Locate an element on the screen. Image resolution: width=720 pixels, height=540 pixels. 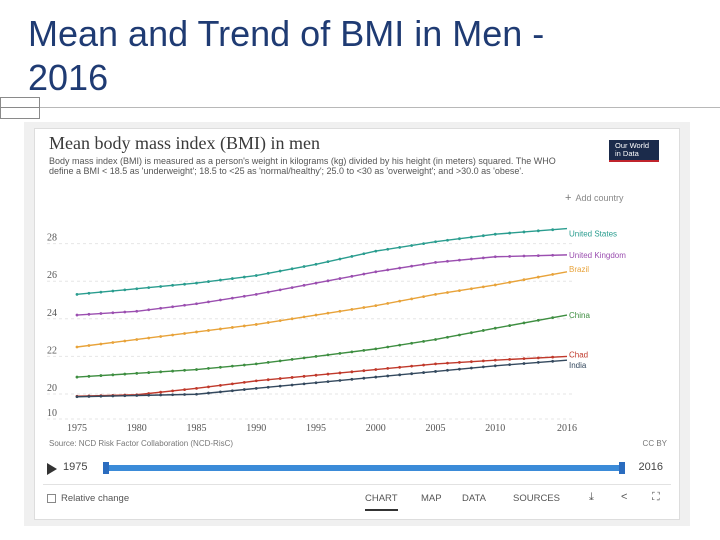
y-tick-label: 28 is located at coordinates (52, 238).